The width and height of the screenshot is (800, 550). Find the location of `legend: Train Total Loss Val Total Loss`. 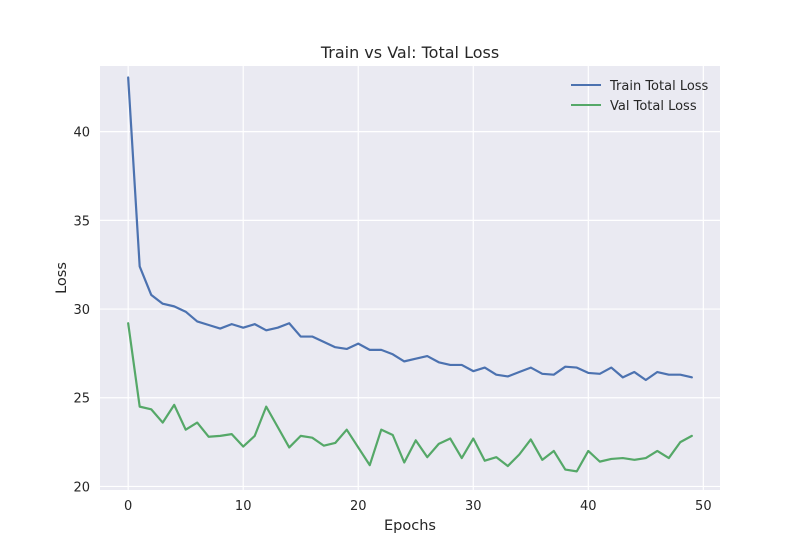

legend: Train Total Loss Val Total Loss is located at coordinates (640, 96).